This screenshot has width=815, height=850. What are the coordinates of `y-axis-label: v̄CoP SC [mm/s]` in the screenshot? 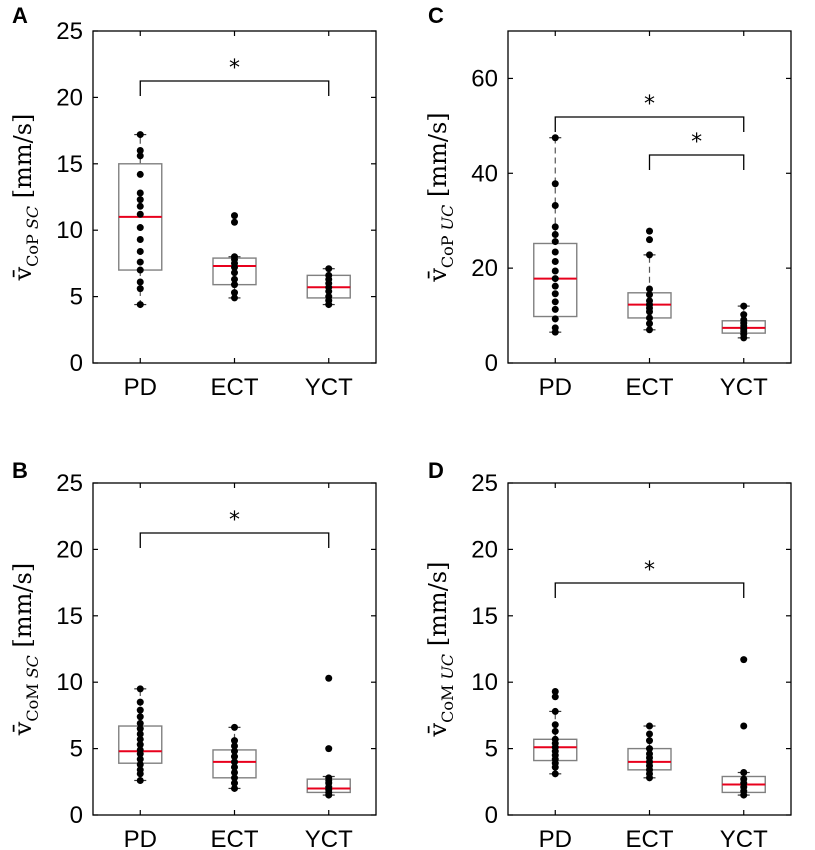 It's located at (25, 198).